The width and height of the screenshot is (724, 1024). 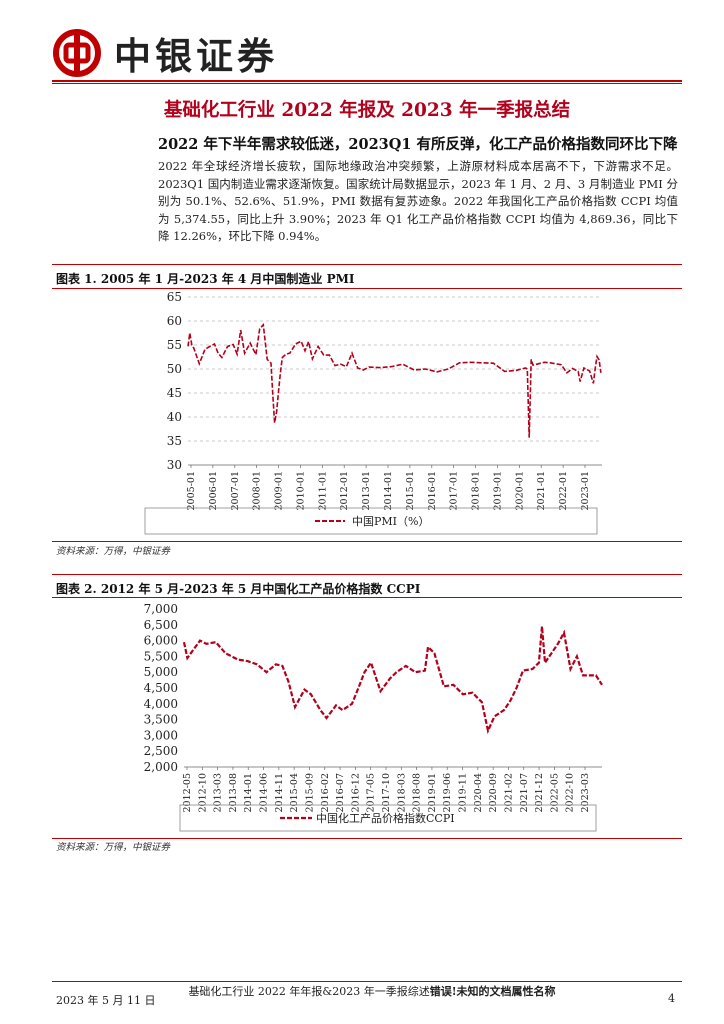 What do you see at coordinates (367, 597) in the screenshot?
I see `figure2-title-rule` at bounding box center [367, 597].